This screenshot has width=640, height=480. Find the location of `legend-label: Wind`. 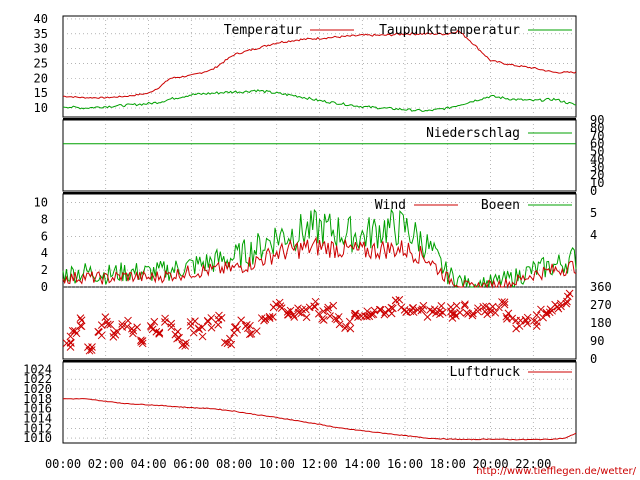

legend-label: Wind is located at coordinates (390, 205).